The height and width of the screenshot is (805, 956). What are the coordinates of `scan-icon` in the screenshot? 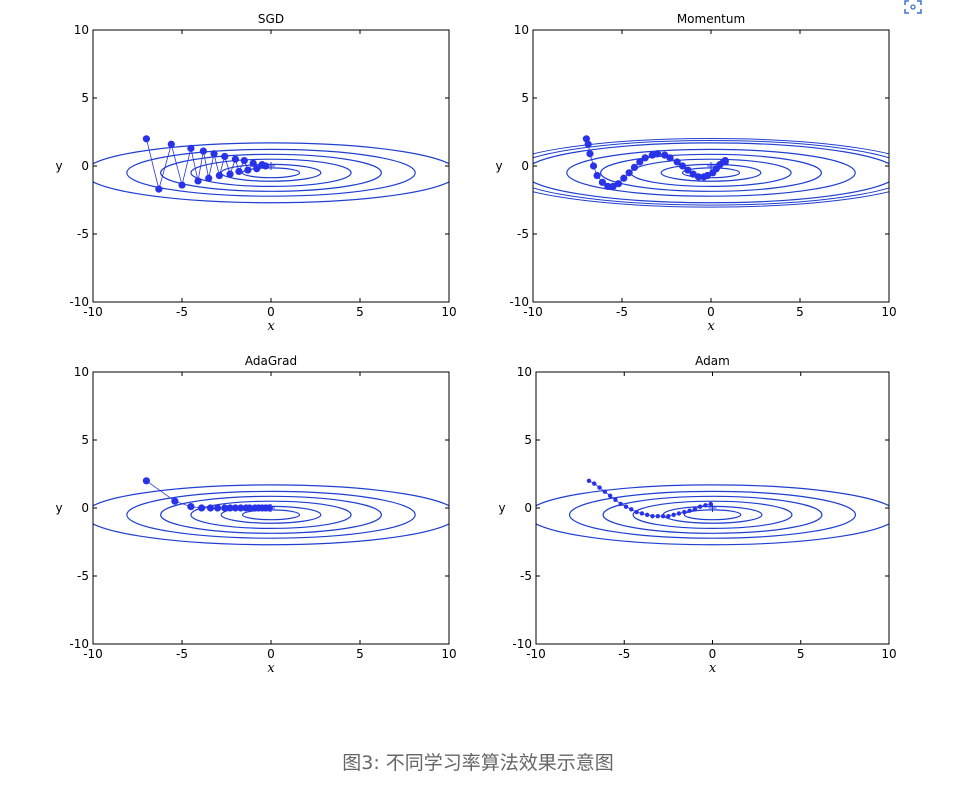 It's located at (913, 7).